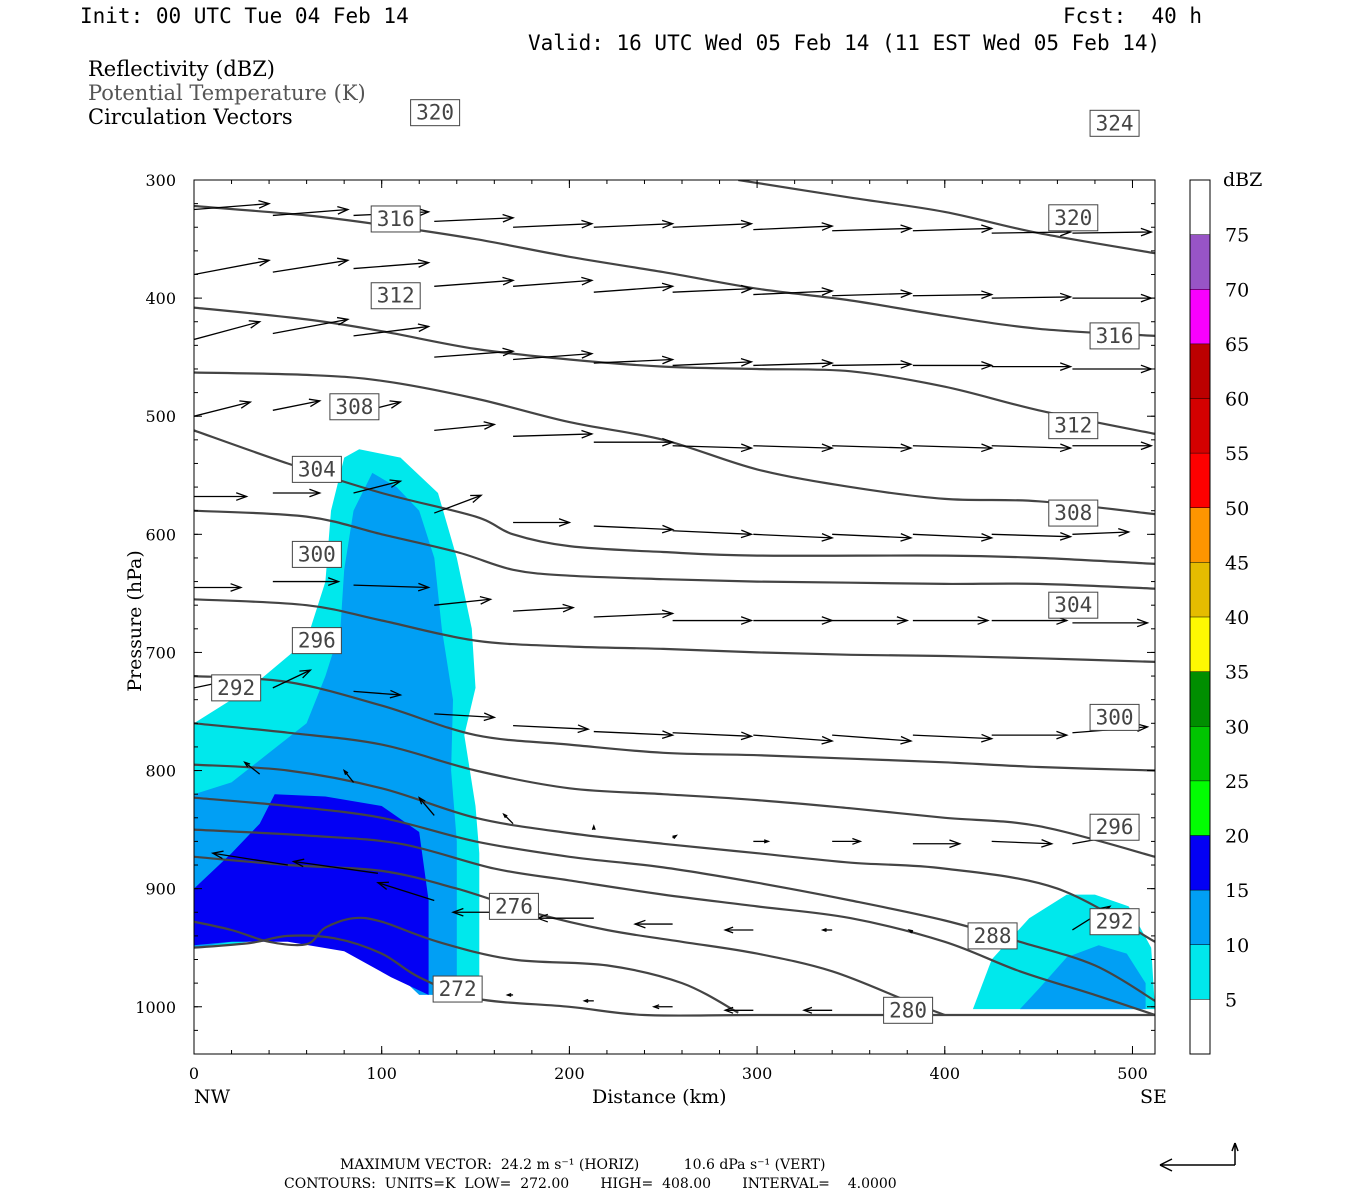 This screenshot has width=1350, height=1200. Describe the element at coordinates (1237, 618) in the screenshot. I see `colorbar-label: 40` at that location.